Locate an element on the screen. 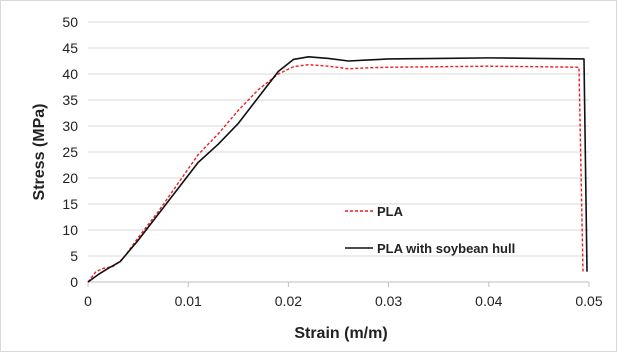 The image size is (617, 352). x-axis-title: Strain (m/m) is located at coordinates (340, 333).